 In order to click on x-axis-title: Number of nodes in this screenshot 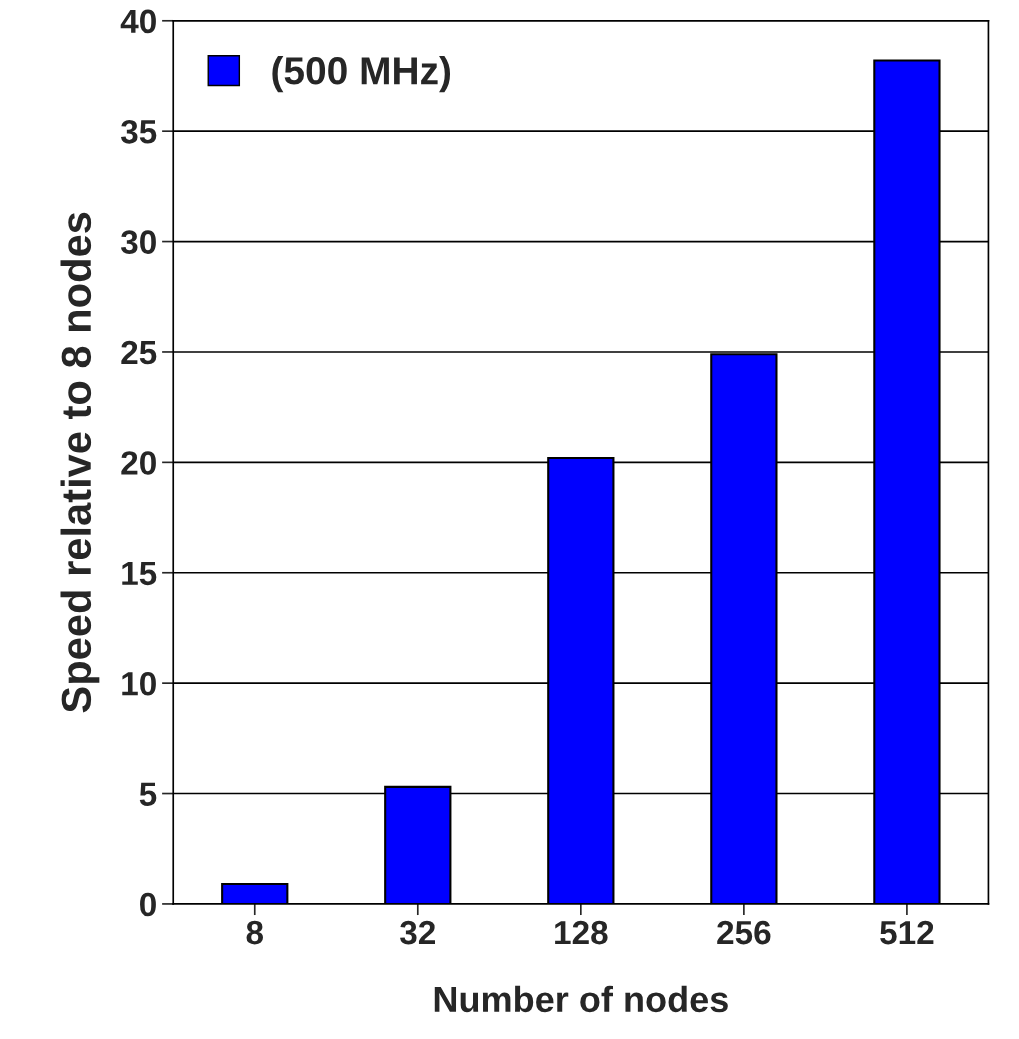, I will do `click(581, 999)`.